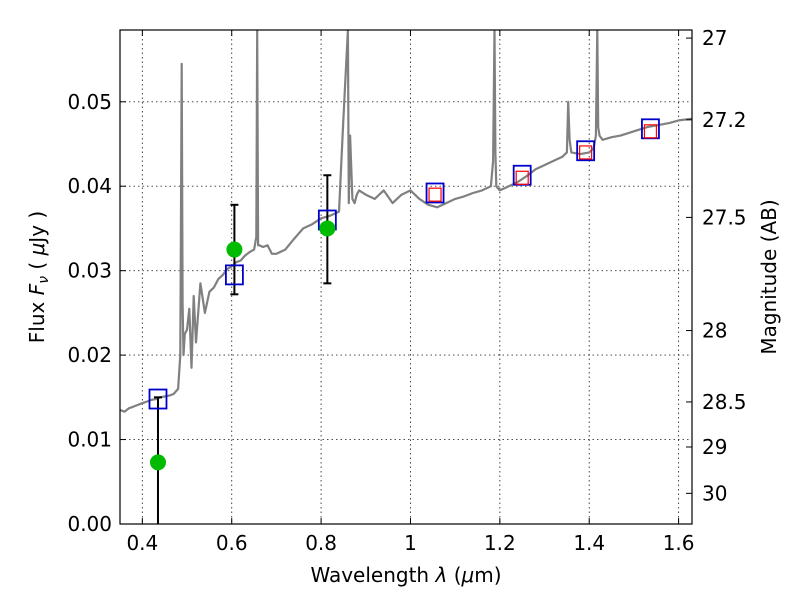 Image resolution: width=800 pixels, height=600 pixels. What do you see at coordinates (232, 543) in the screenshot?
I see `x-tick-label: 0.6` at bounding box center [232, 543].